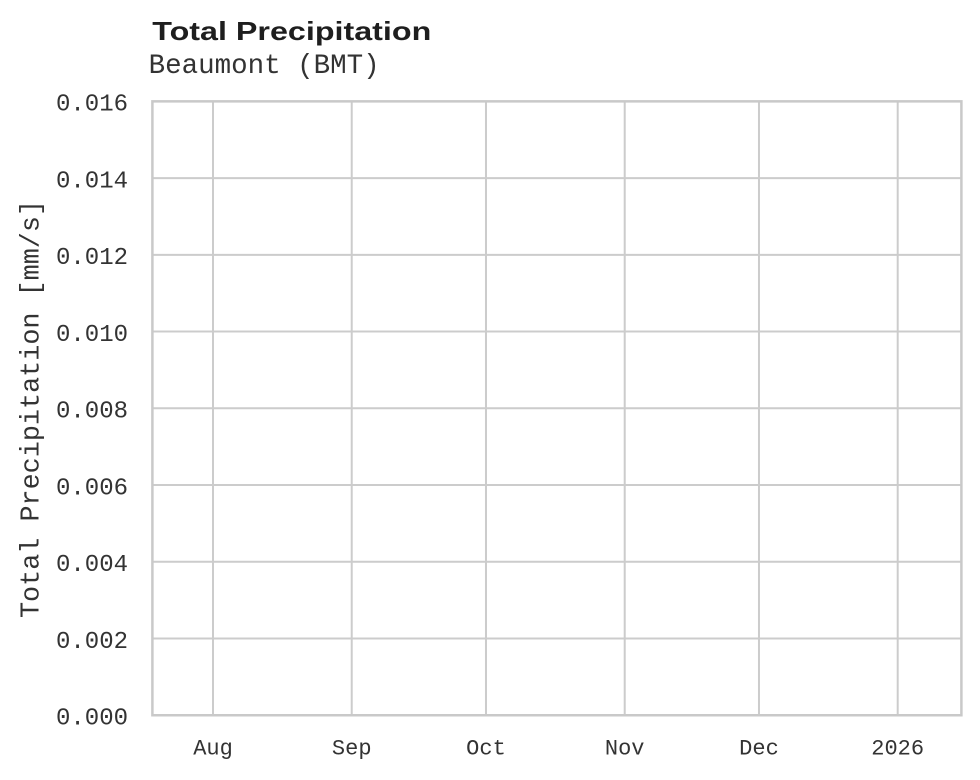 The width and height of the screenshot is (980, 780). Describe the element at coordinates (897, 749) in the screenshot. I see `svg-text: 2026` at that location.